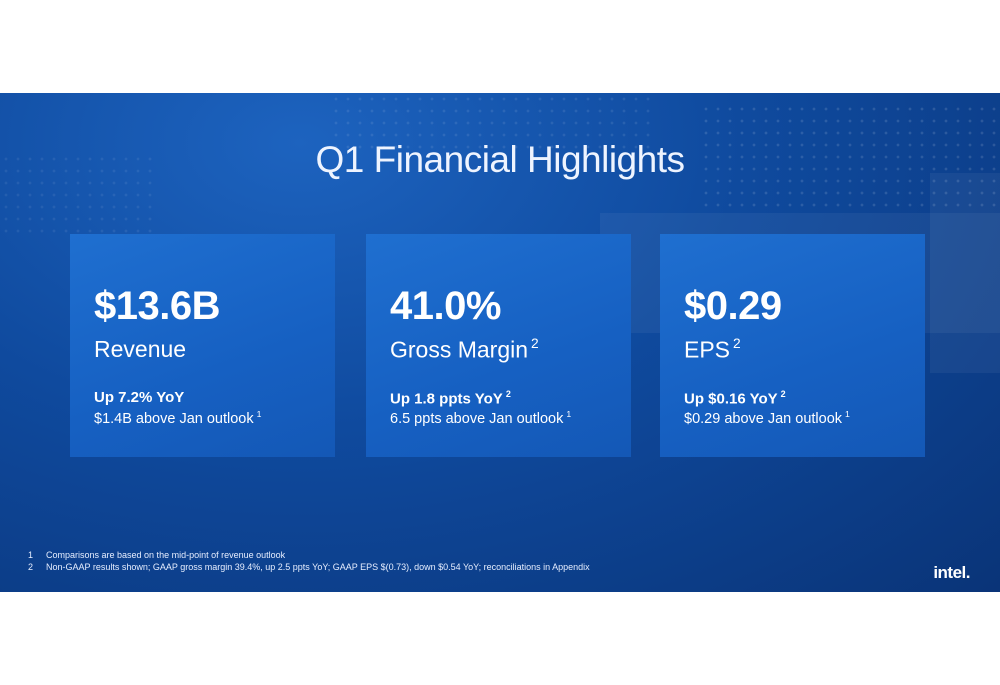 This screenshot has width=1000, height=685. What do you see at coordinates (459, 349) in the screenshot?
I see `label-text: Gross Margin` at bounding box center [459, 349].